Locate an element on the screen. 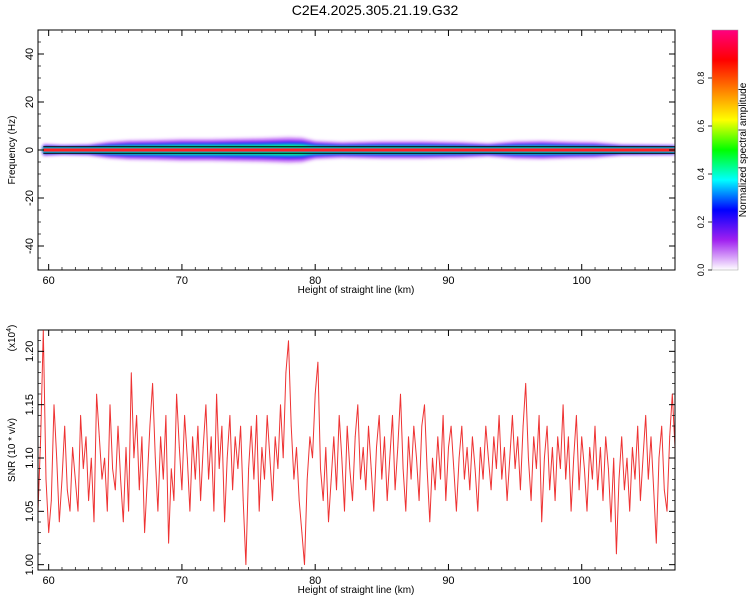 The height and width of the screenshot is (600, 750). y-tick-label: -20 is located at coordinates (30, 198).